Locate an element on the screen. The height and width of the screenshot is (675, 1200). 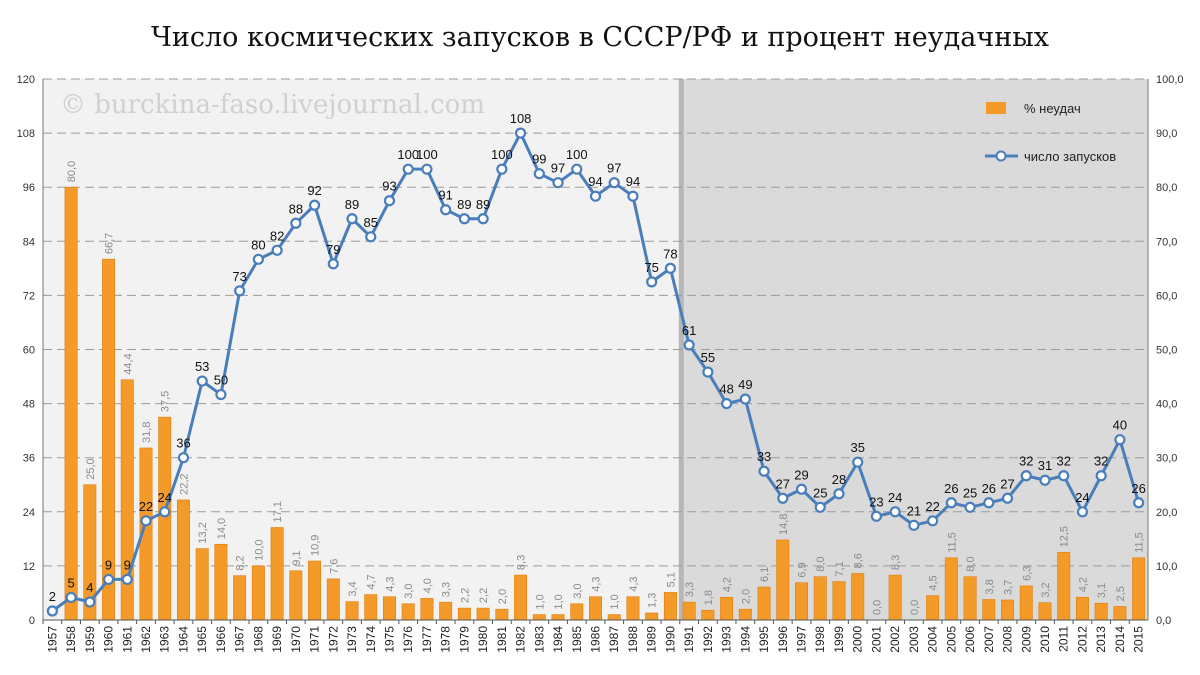
bar-value-label: 2,5 is located at coordinates (1121, 593).